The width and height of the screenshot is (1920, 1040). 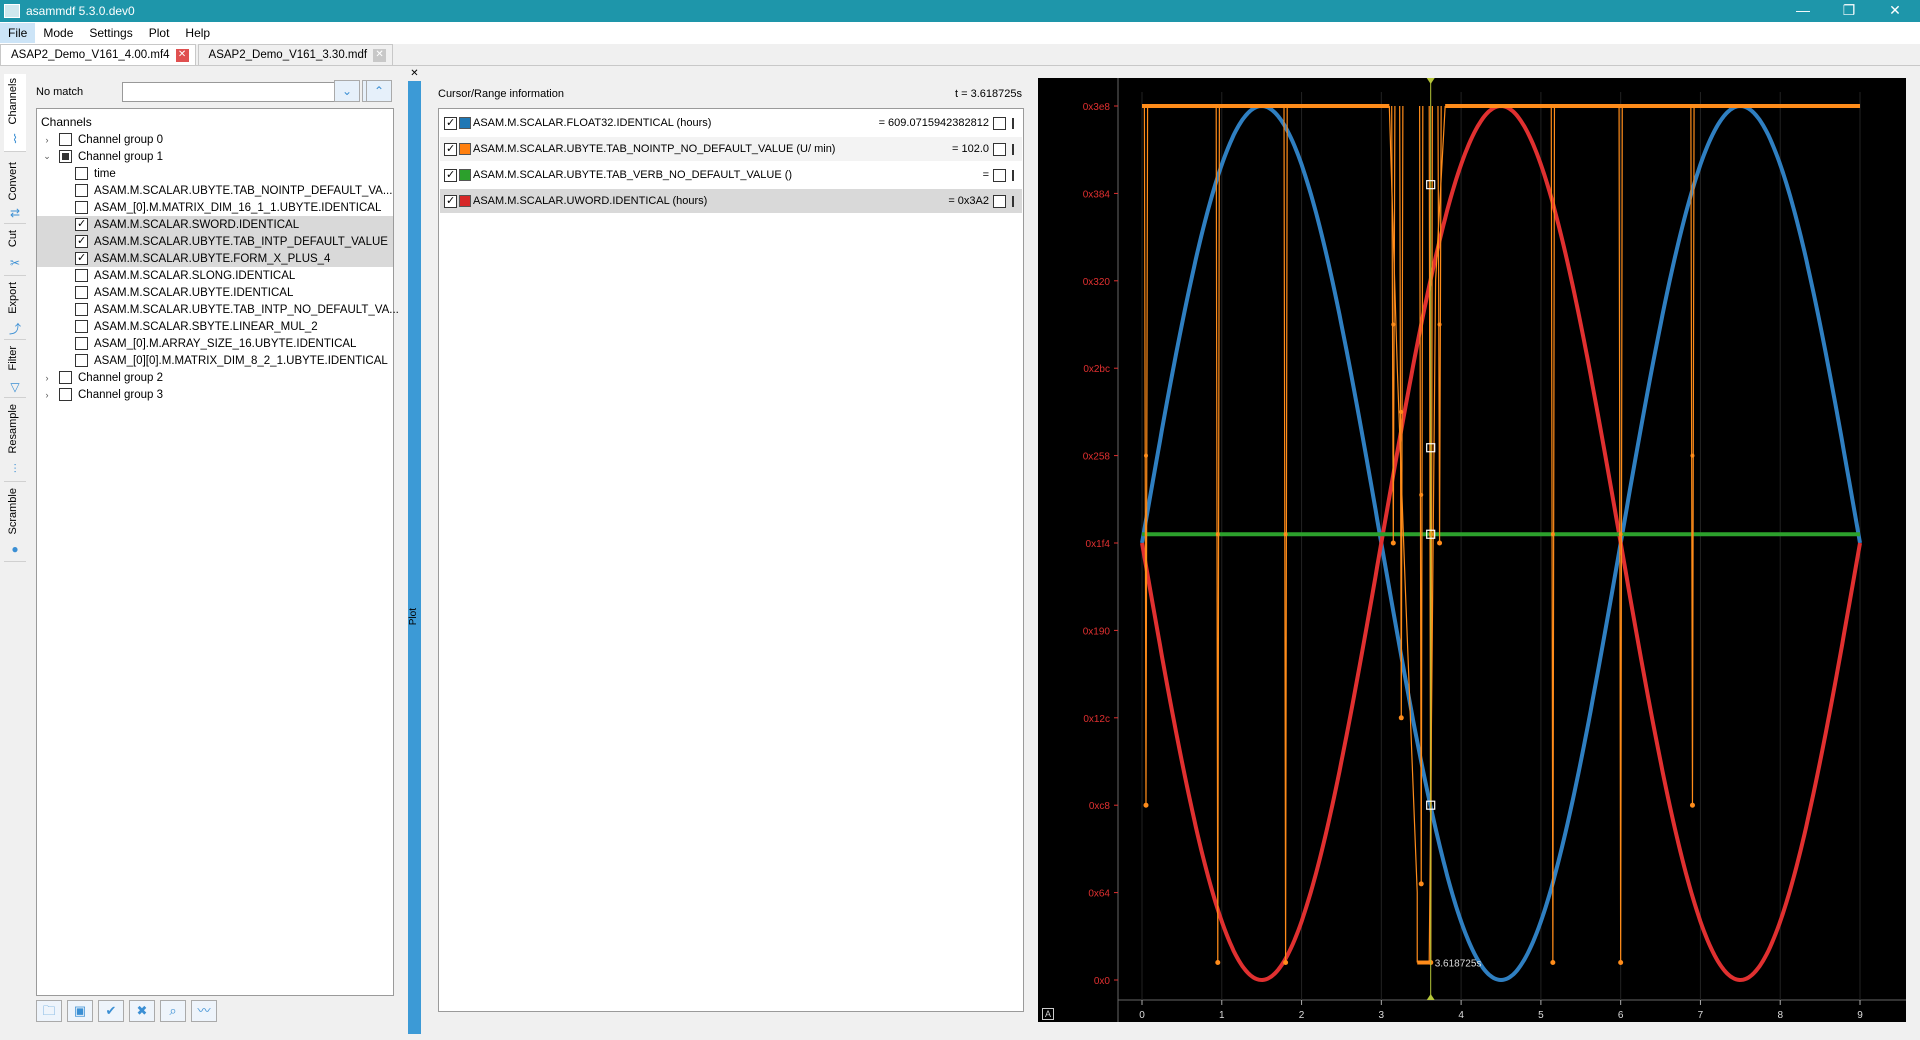 What do you see at coordinates (195, 275) in the screenshot?
I see `channel-label: ASAM.M.SCALAR.SLONG.IDENTICAL` at bounding box center [195, 275].